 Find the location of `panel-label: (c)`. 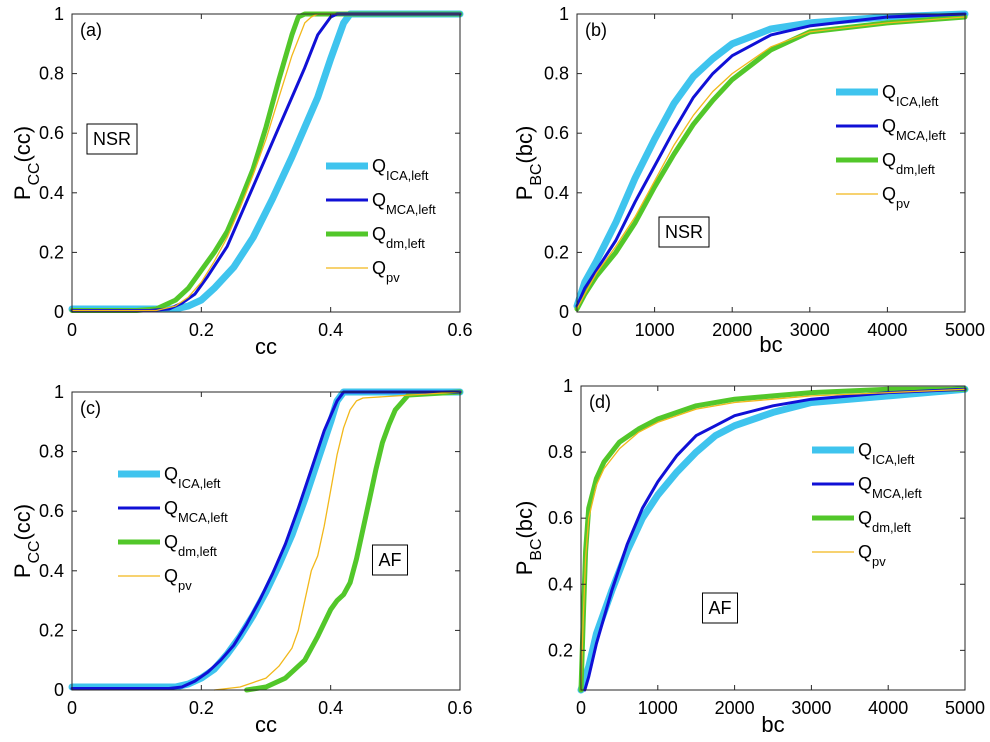

panel-label: (c) is located at coordinates (90, 408).